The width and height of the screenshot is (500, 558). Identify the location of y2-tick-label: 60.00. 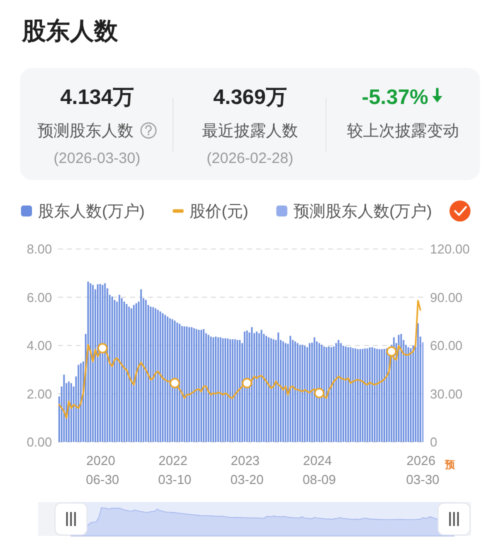
(446, 345).